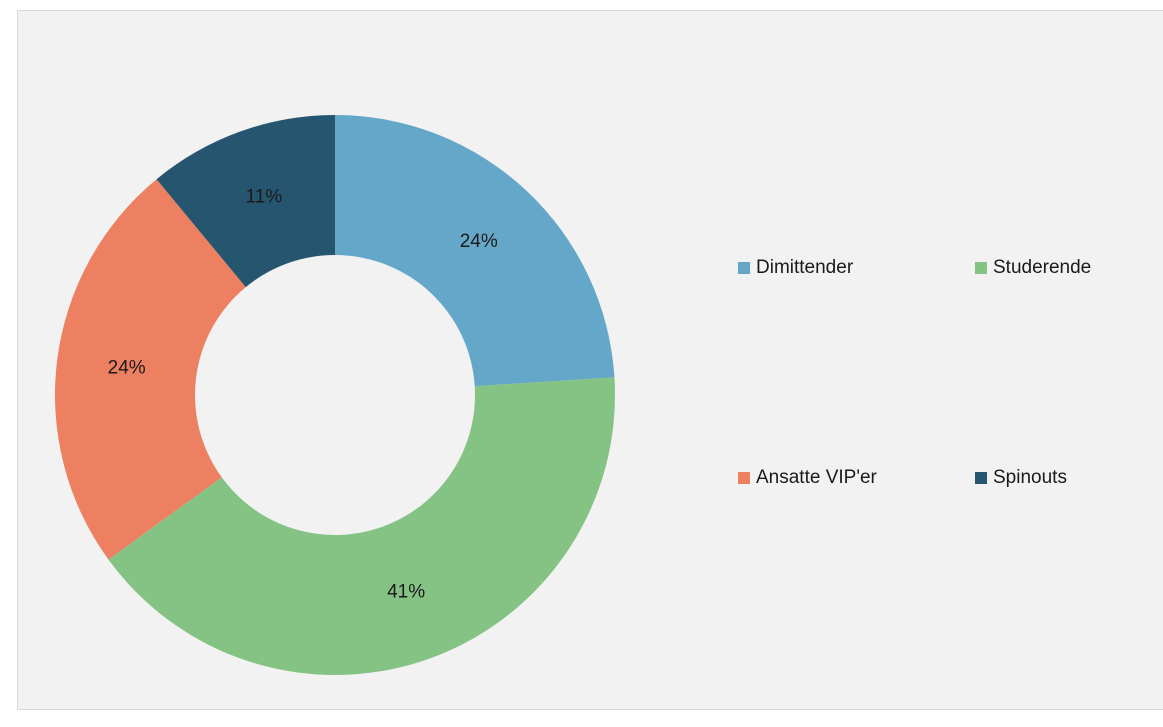 The height and width of the screenshot is (727, 1163). What do you see at coordinates (805, 267) in the screenshot?
I see `legend-label: Dimittender` at bounding box center [805, 267].